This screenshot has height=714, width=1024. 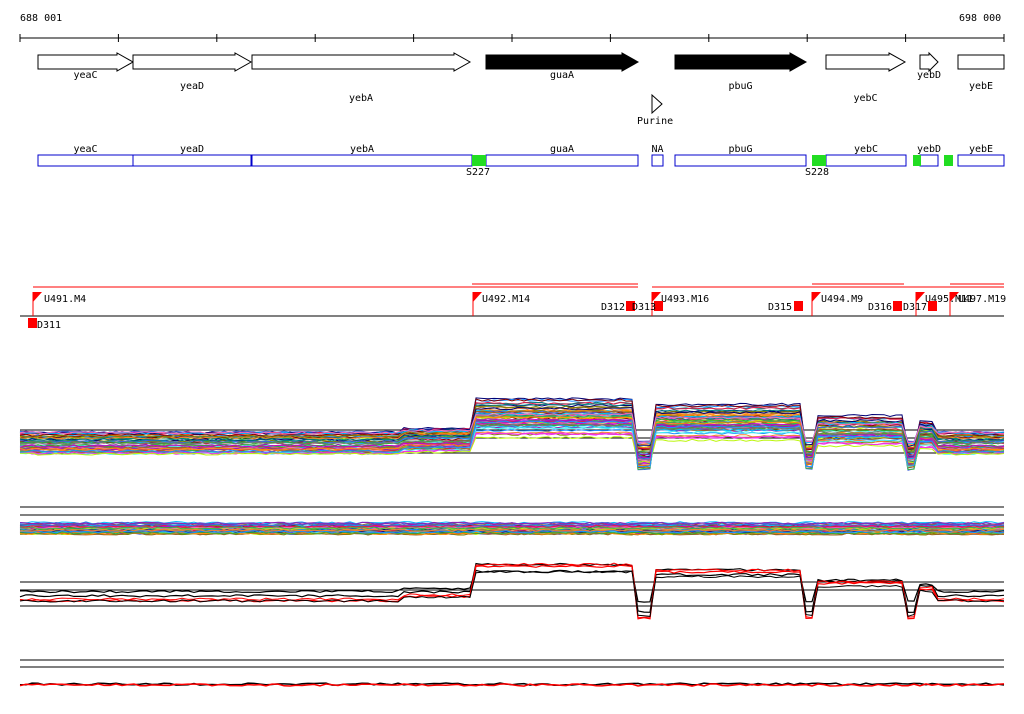 I want to click on segment-pbuG: pbuG, so click(x=740, y=155).